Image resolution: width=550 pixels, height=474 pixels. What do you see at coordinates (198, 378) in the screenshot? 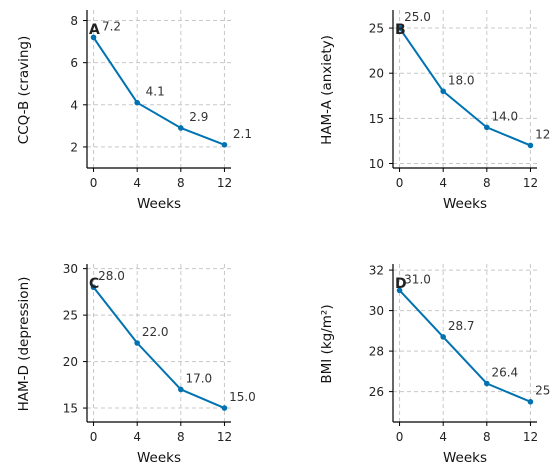
I see `data-label: 17.0` at bounding box center [198, 378].